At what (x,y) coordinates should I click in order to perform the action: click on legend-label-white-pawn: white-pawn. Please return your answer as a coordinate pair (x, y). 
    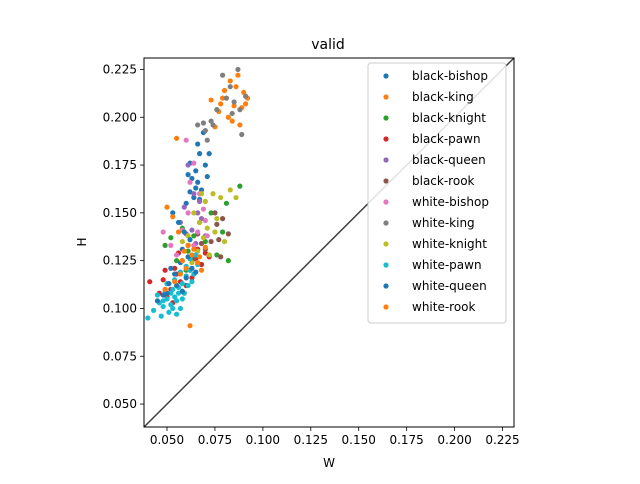
    Looking at the image, I should click on (447, 265).